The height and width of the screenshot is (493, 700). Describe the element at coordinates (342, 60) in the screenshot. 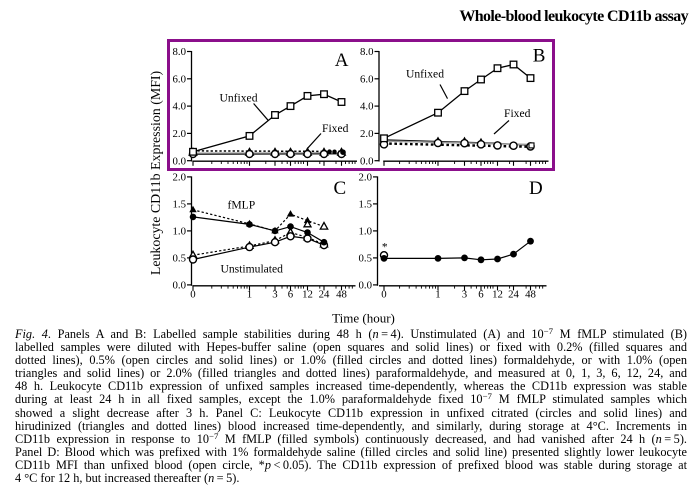

I see `svg-text: A` at that location.